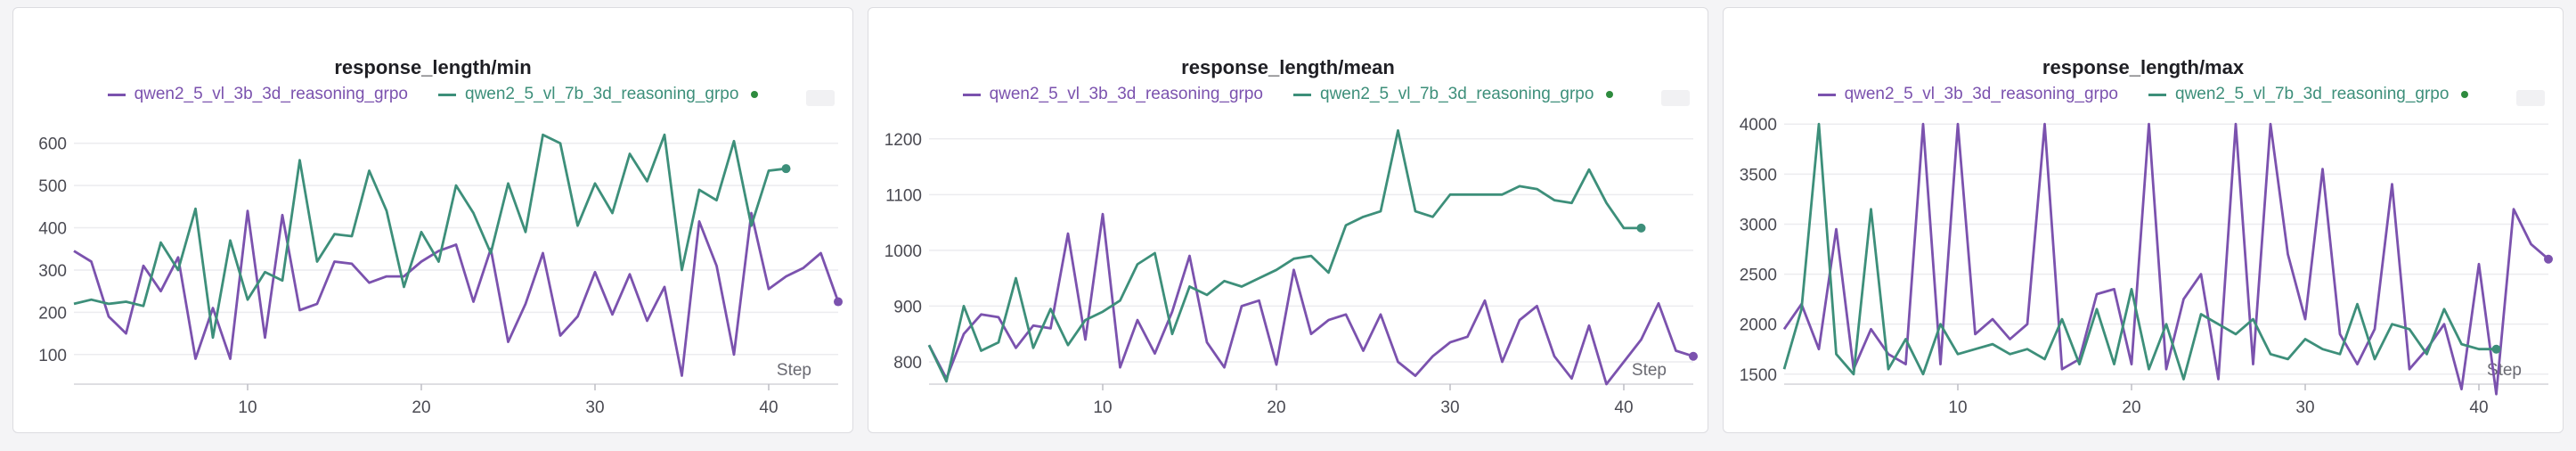 The width and height of the screenshot is (2576, 451). What do you see at coordinates (53, 187) in the screenshot?
I see `y-tick-label: 500` at bounding box center [53, 187].